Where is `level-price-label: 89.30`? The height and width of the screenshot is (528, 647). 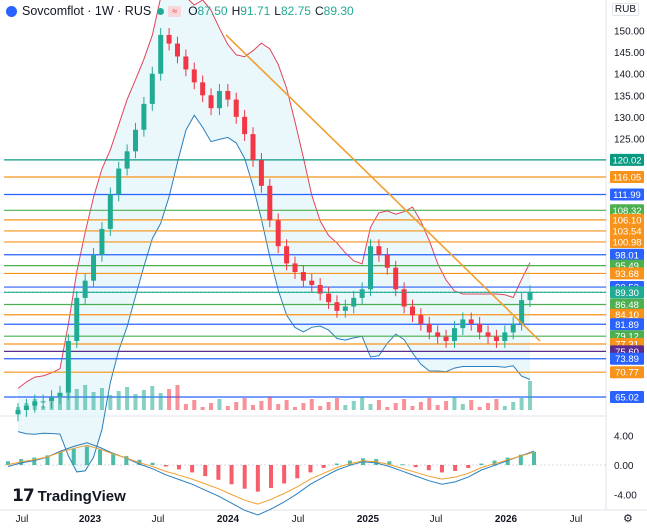 level-price-label: 89.30 is located at coordinates (627, 293).